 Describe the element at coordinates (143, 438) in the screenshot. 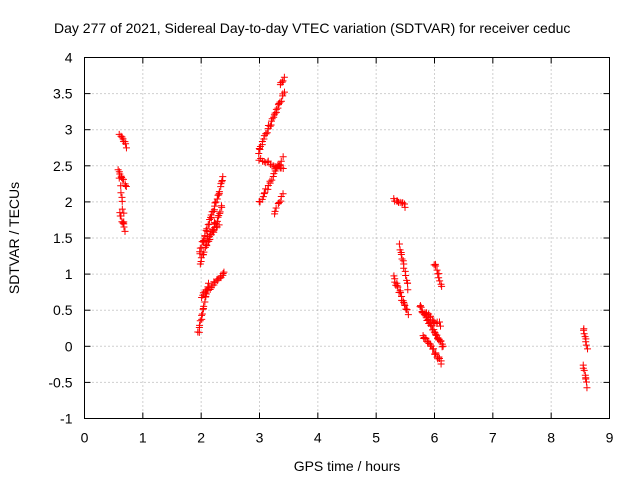

I see `x-tick-label: 1` at that location.